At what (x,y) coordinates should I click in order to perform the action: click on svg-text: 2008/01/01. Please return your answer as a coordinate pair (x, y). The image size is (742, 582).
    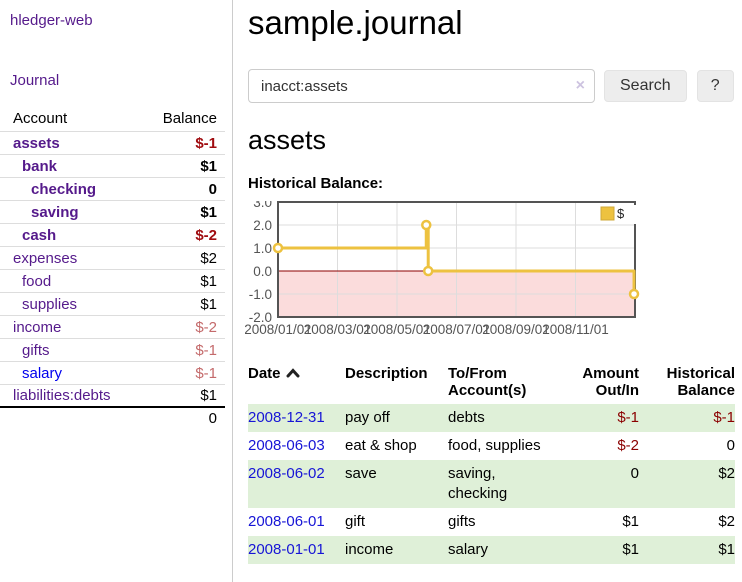
    Looking at the image, I should click on (278, 329).